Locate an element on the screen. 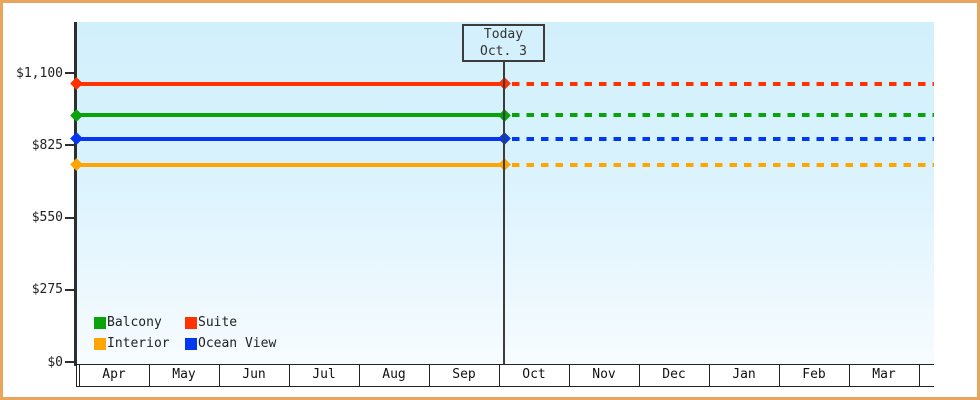 This screenshot has height=400, width=980. month-cell-jul: Jul is located at coordinates (323, 375).